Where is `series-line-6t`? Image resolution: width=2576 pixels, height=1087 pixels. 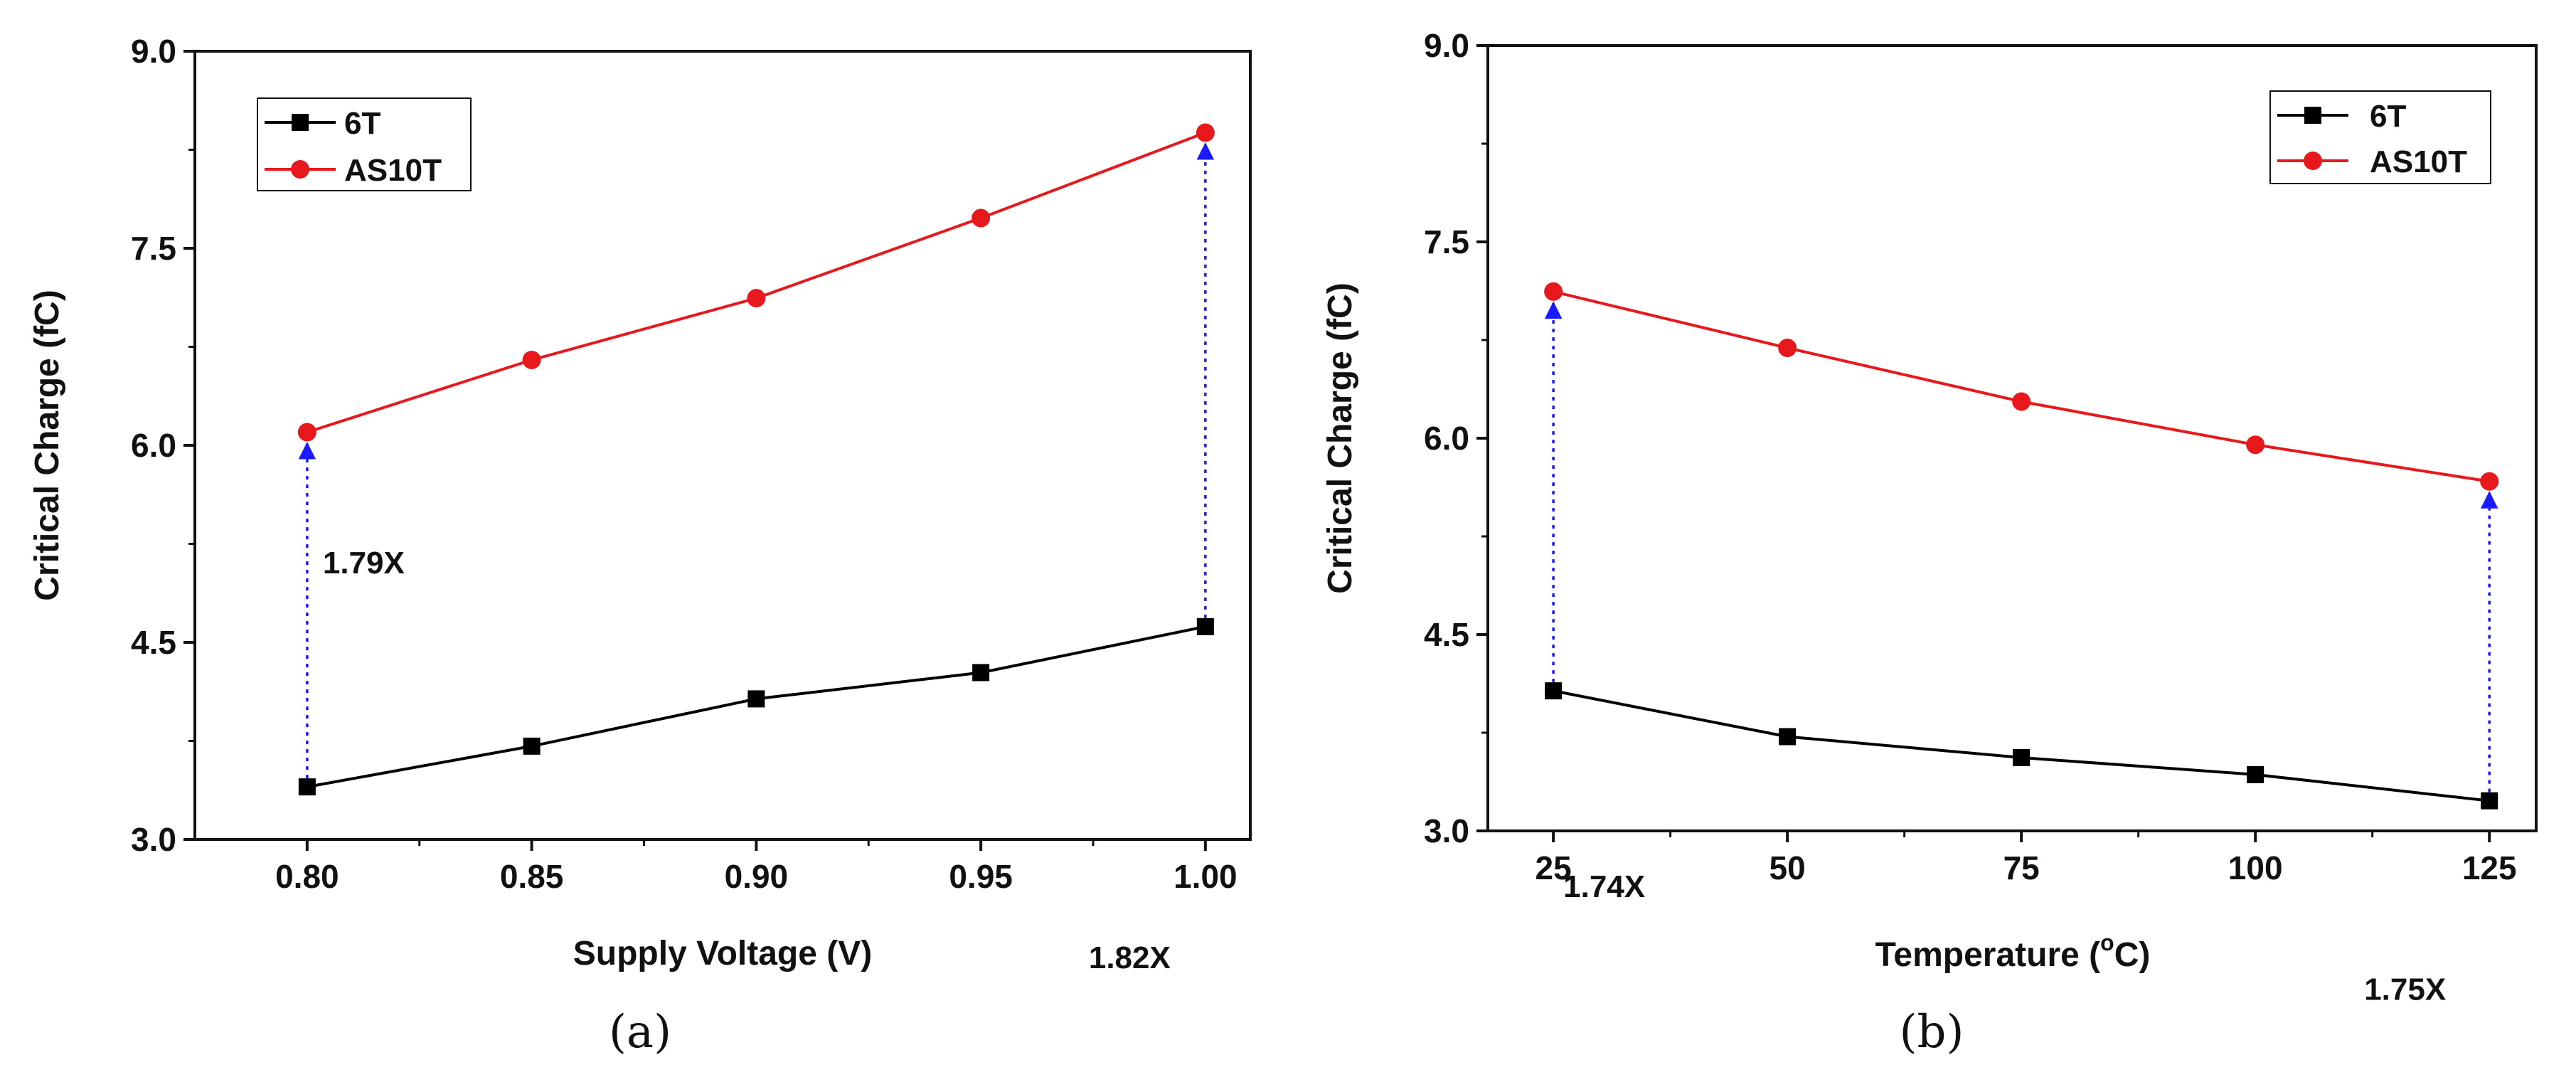 series-line-6t is located at coordinates (2021, 745).